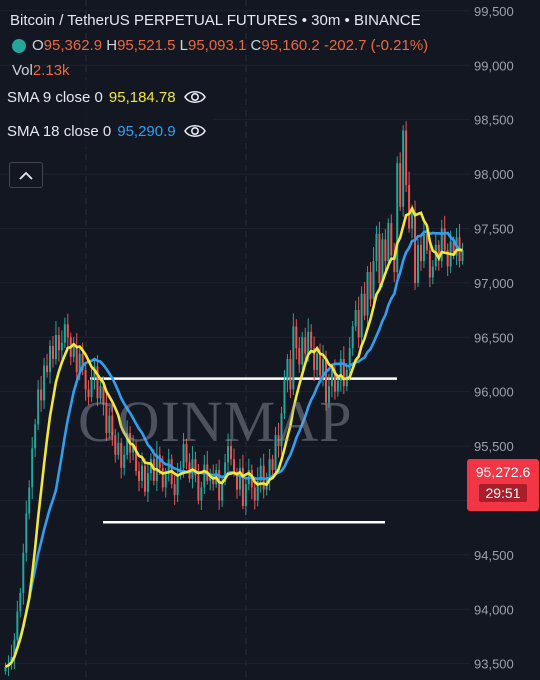 The height and width of the screenshot is (680, 540). Describe the element at coordinates (290, 45) in the screenshot. I see `close-value: 95,160.2` at that location.